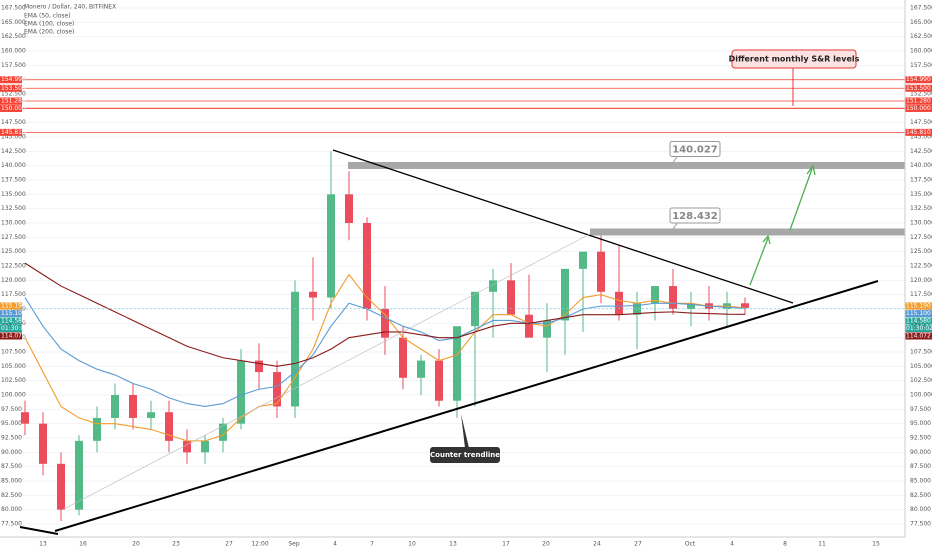  Describe the element at coordinates (921, 65) in the screenshot. I see `y-tick-label: 157.500` at that location.